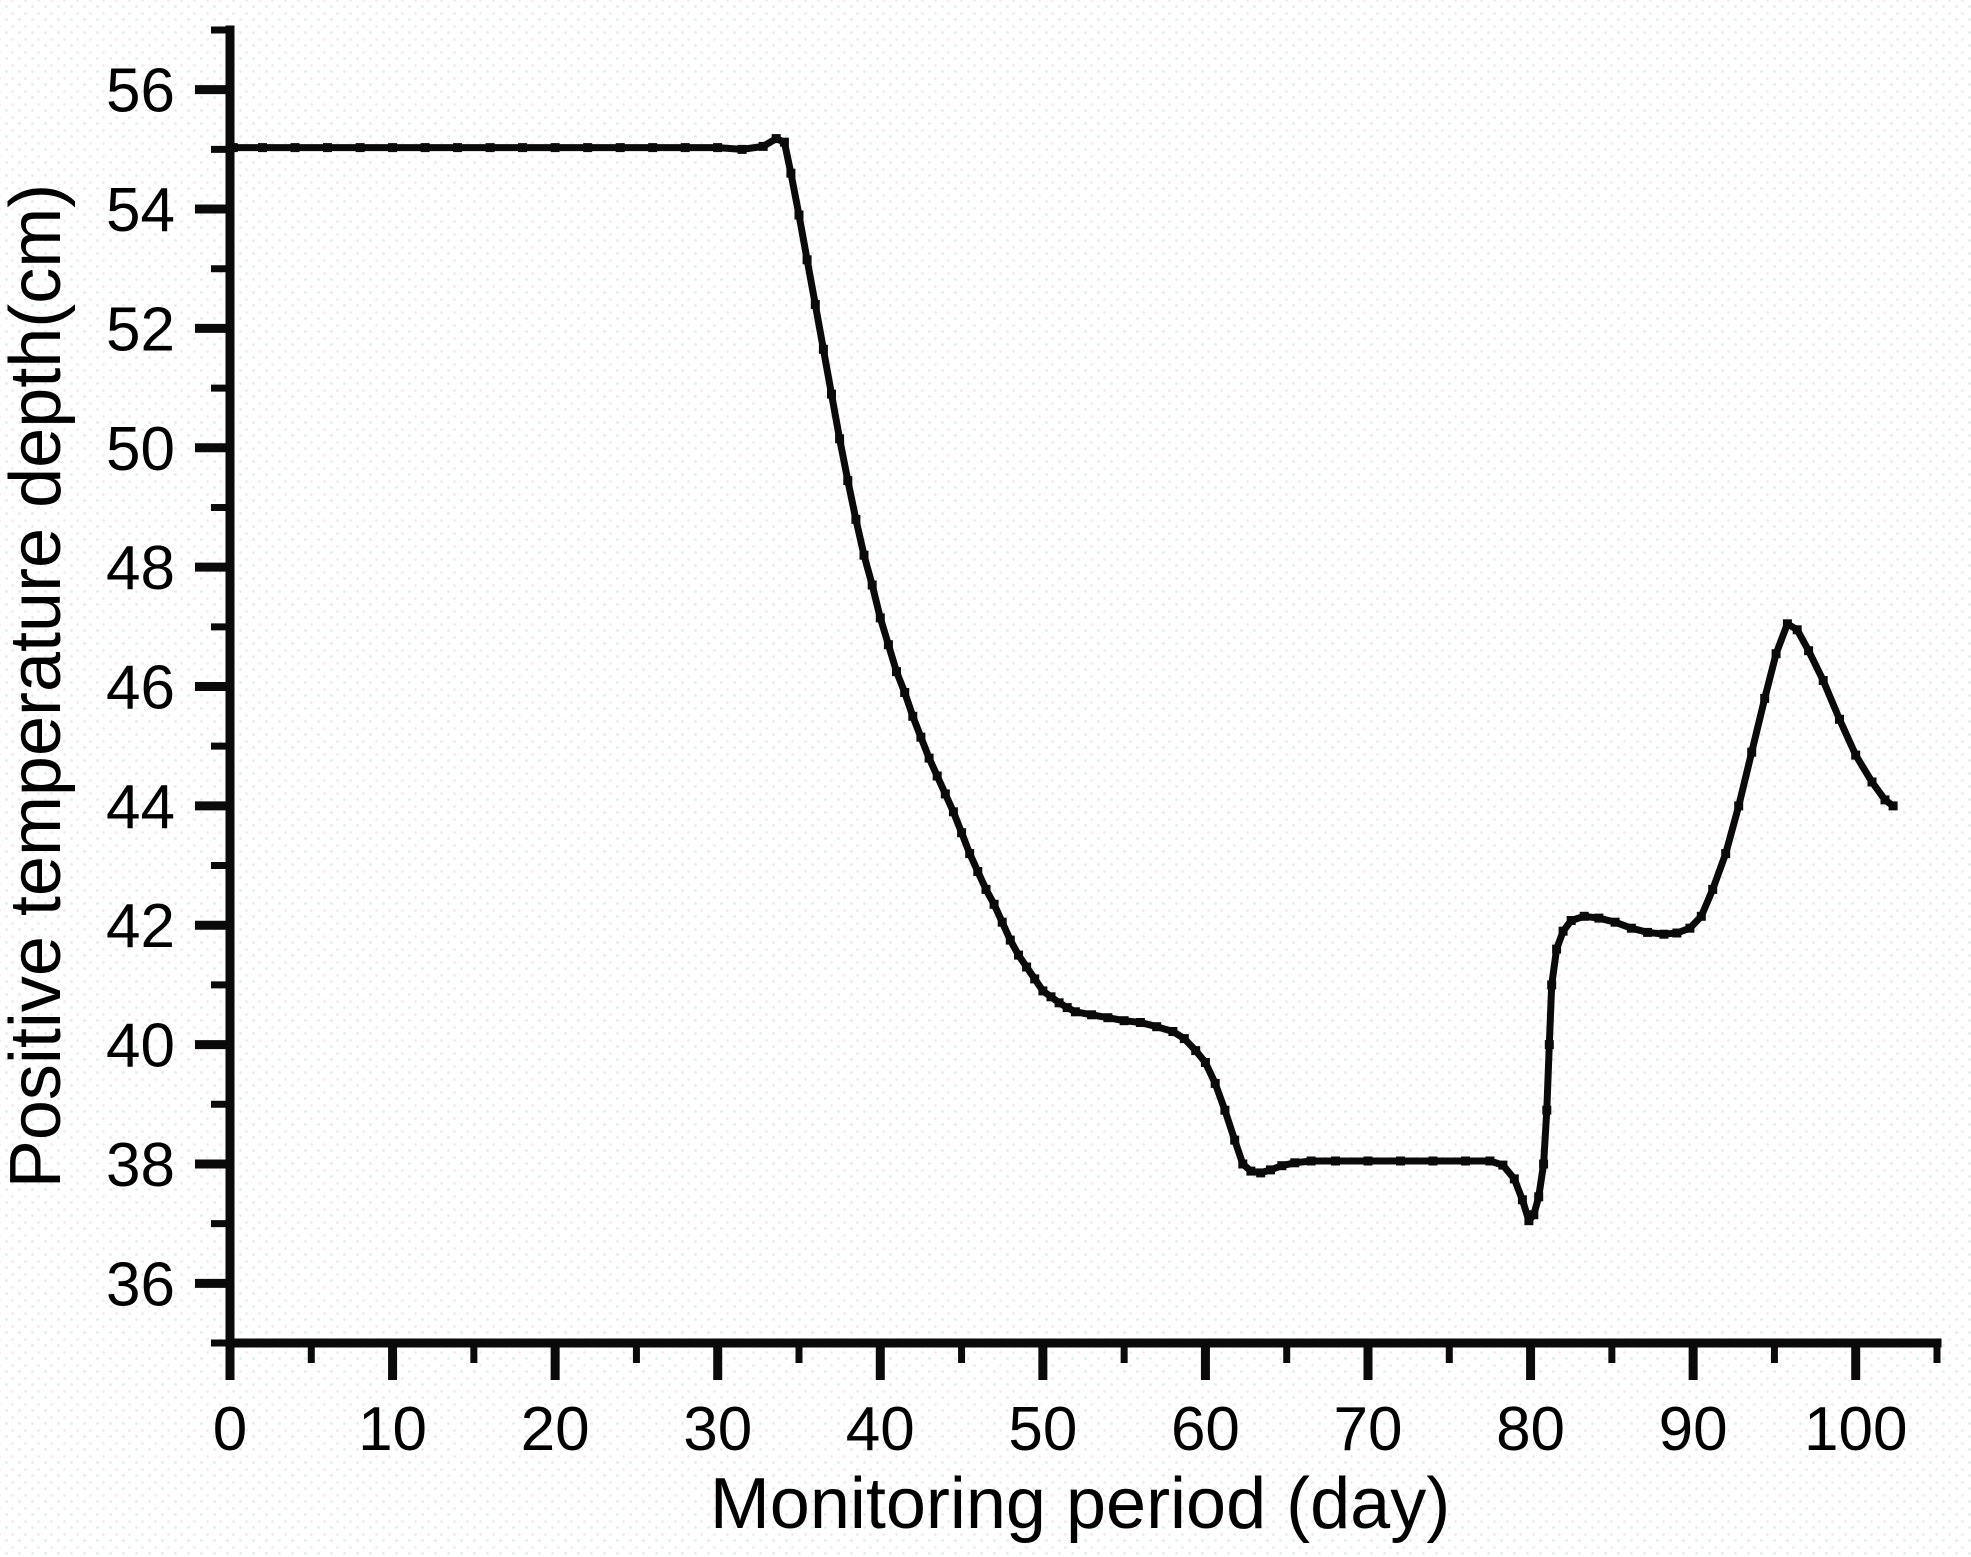 This screenshot has width=1971, height=1557. What do you see at coordinates (717, 1429) in the screenshot?
I see `x-tick-label: 30` at bounding box center [717, 1429].